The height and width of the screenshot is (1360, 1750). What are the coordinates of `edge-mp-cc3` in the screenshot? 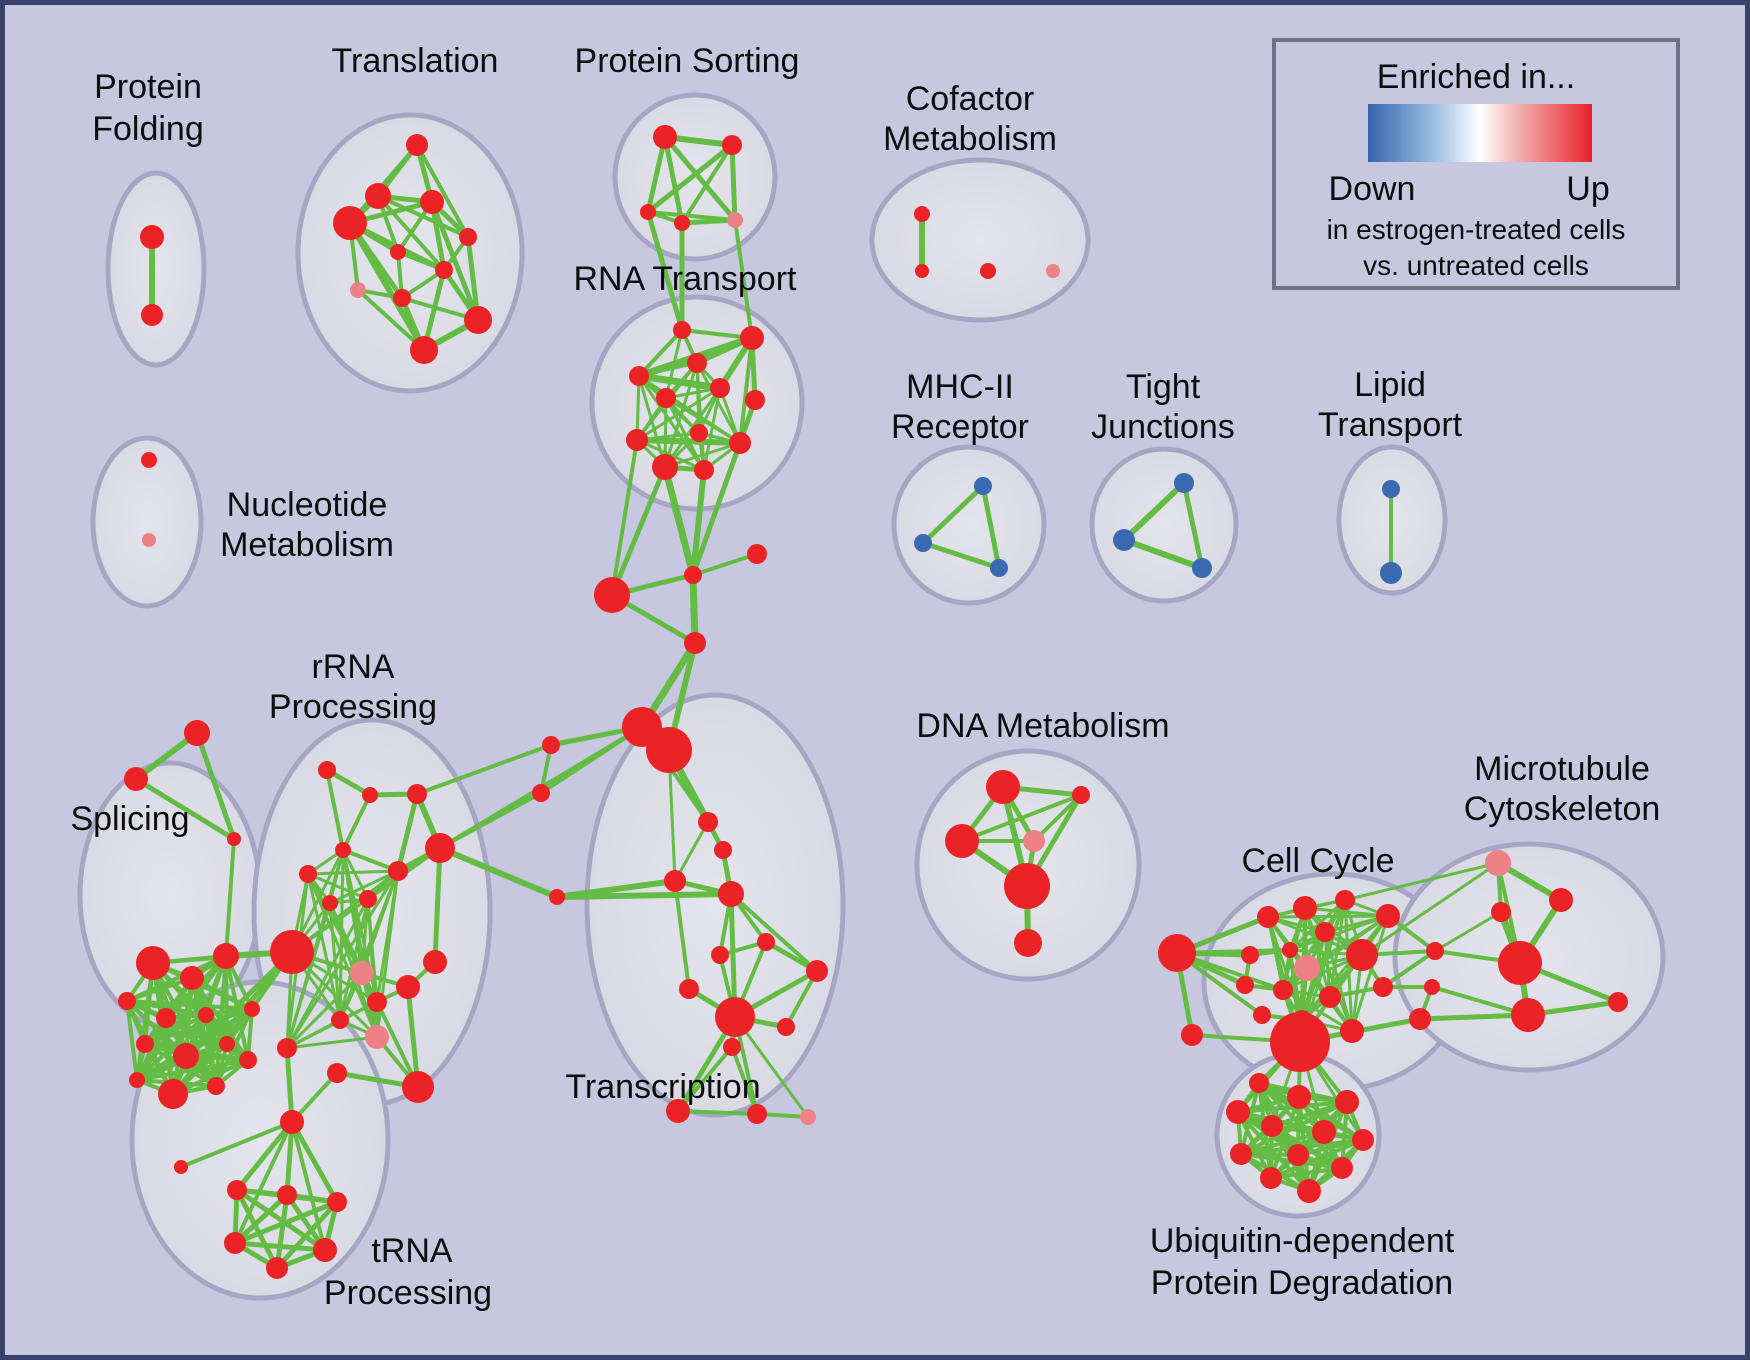 It's located at (1421, 881).